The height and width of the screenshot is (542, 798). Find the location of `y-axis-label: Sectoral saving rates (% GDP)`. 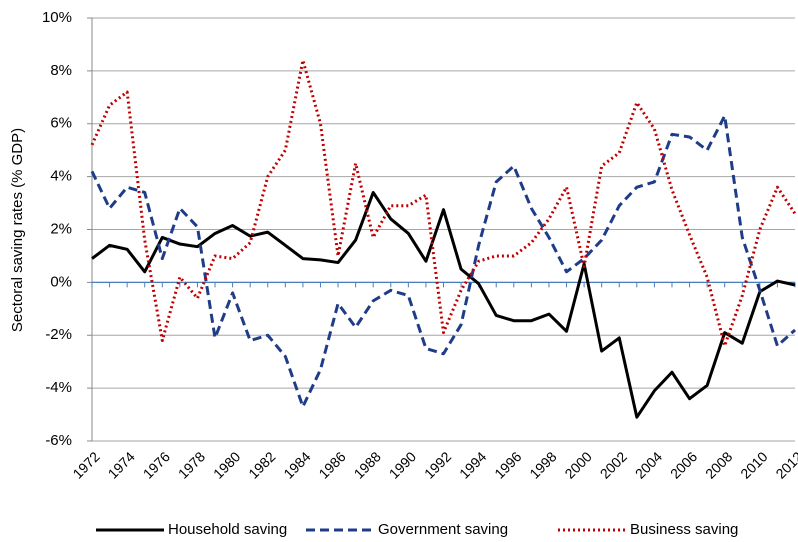

y-axis-label: Sectoral saving rates (% GDP) is located at coordinates (17, 230).